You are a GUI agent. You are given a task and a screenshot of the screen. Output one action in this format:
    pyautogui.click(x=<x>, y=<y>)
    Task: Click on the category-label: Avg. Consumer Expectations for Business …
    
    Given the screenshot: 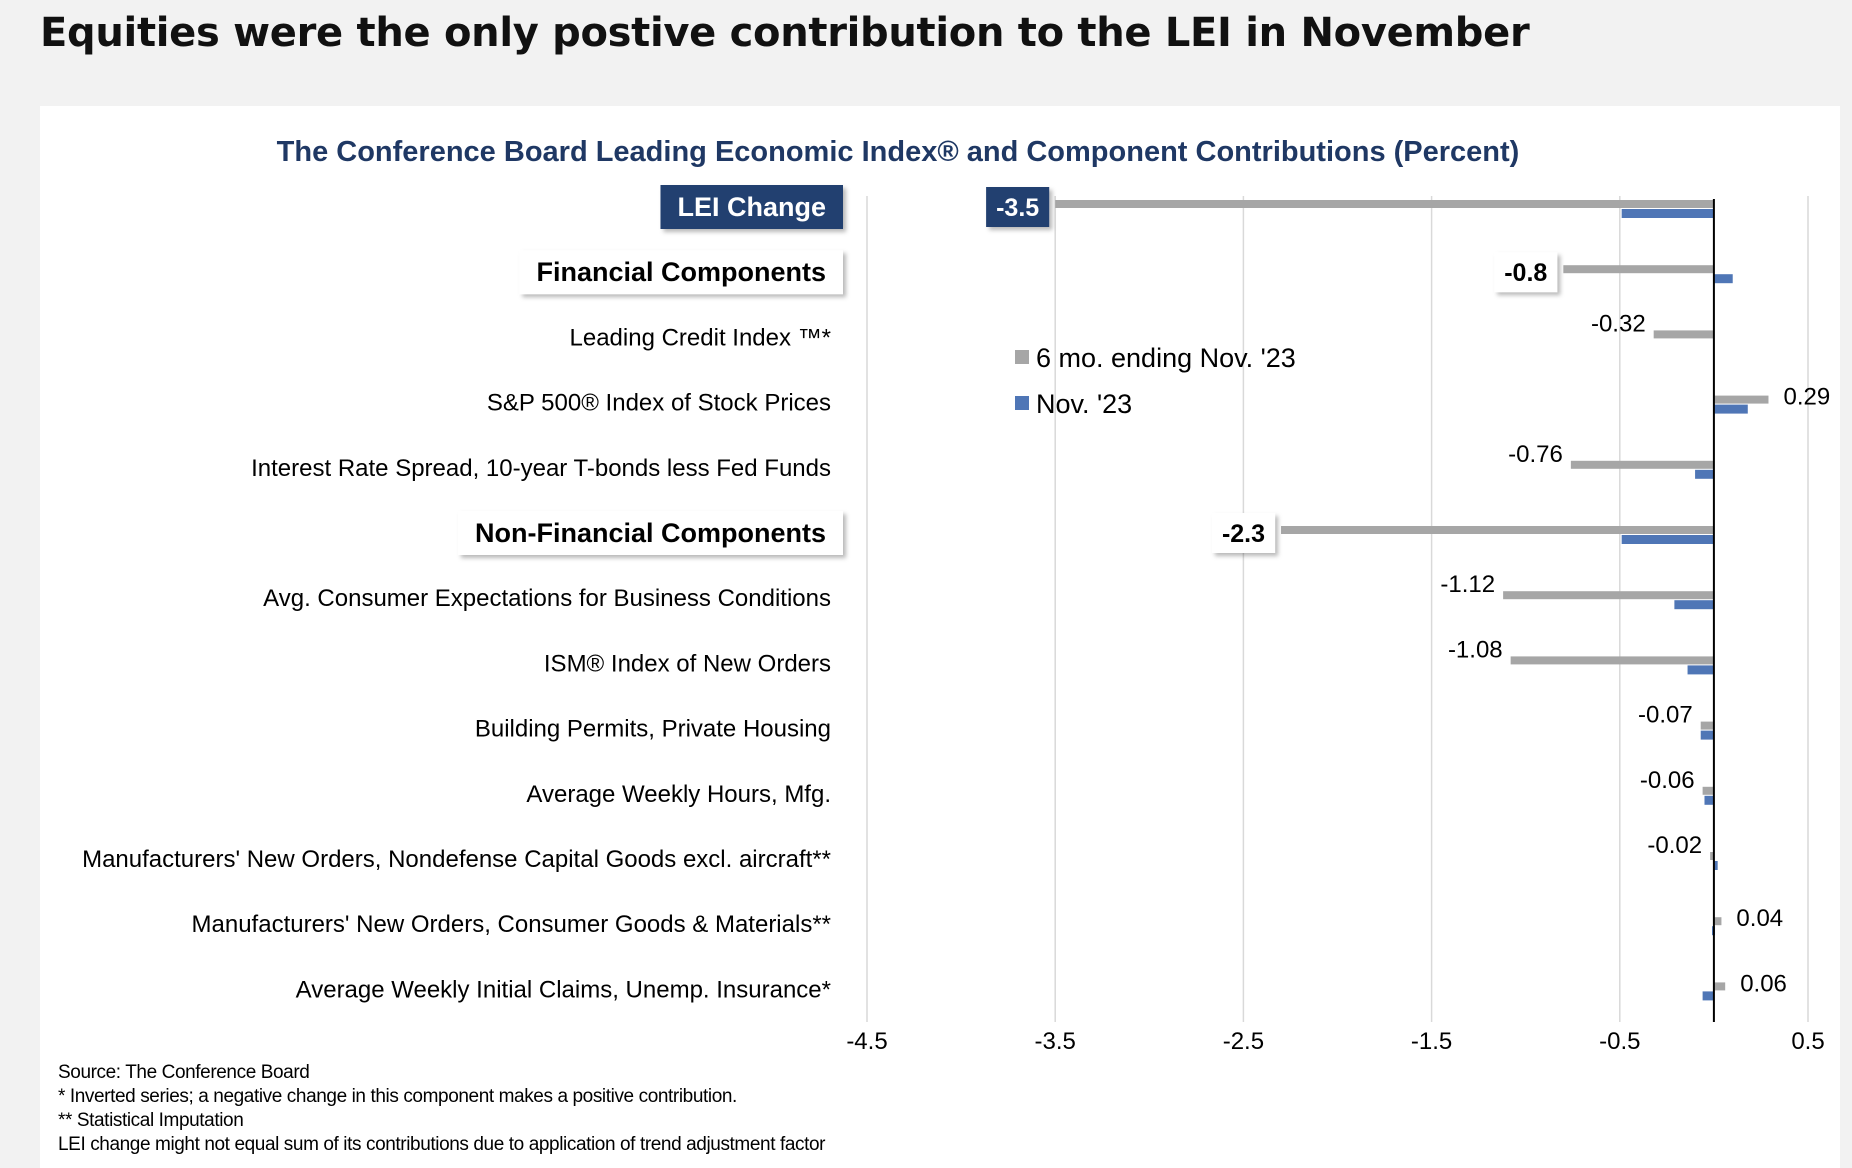 What is the action you would take?
    pyautogui.click(x=547, y=598)
    